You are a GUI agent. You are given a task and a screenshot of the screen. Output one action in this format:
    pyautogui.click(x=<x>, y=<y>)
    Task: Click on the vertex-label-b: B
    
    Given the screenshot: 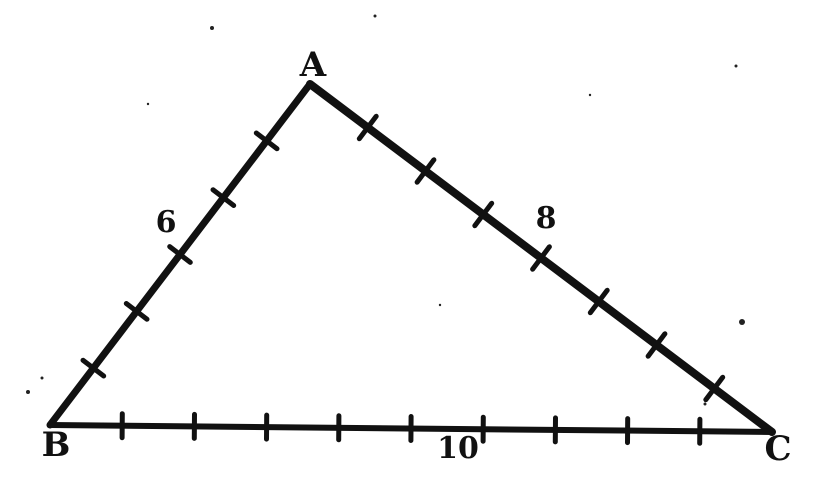 What is the action you would take?
    pyautogui.click(x=56, y=445)
    